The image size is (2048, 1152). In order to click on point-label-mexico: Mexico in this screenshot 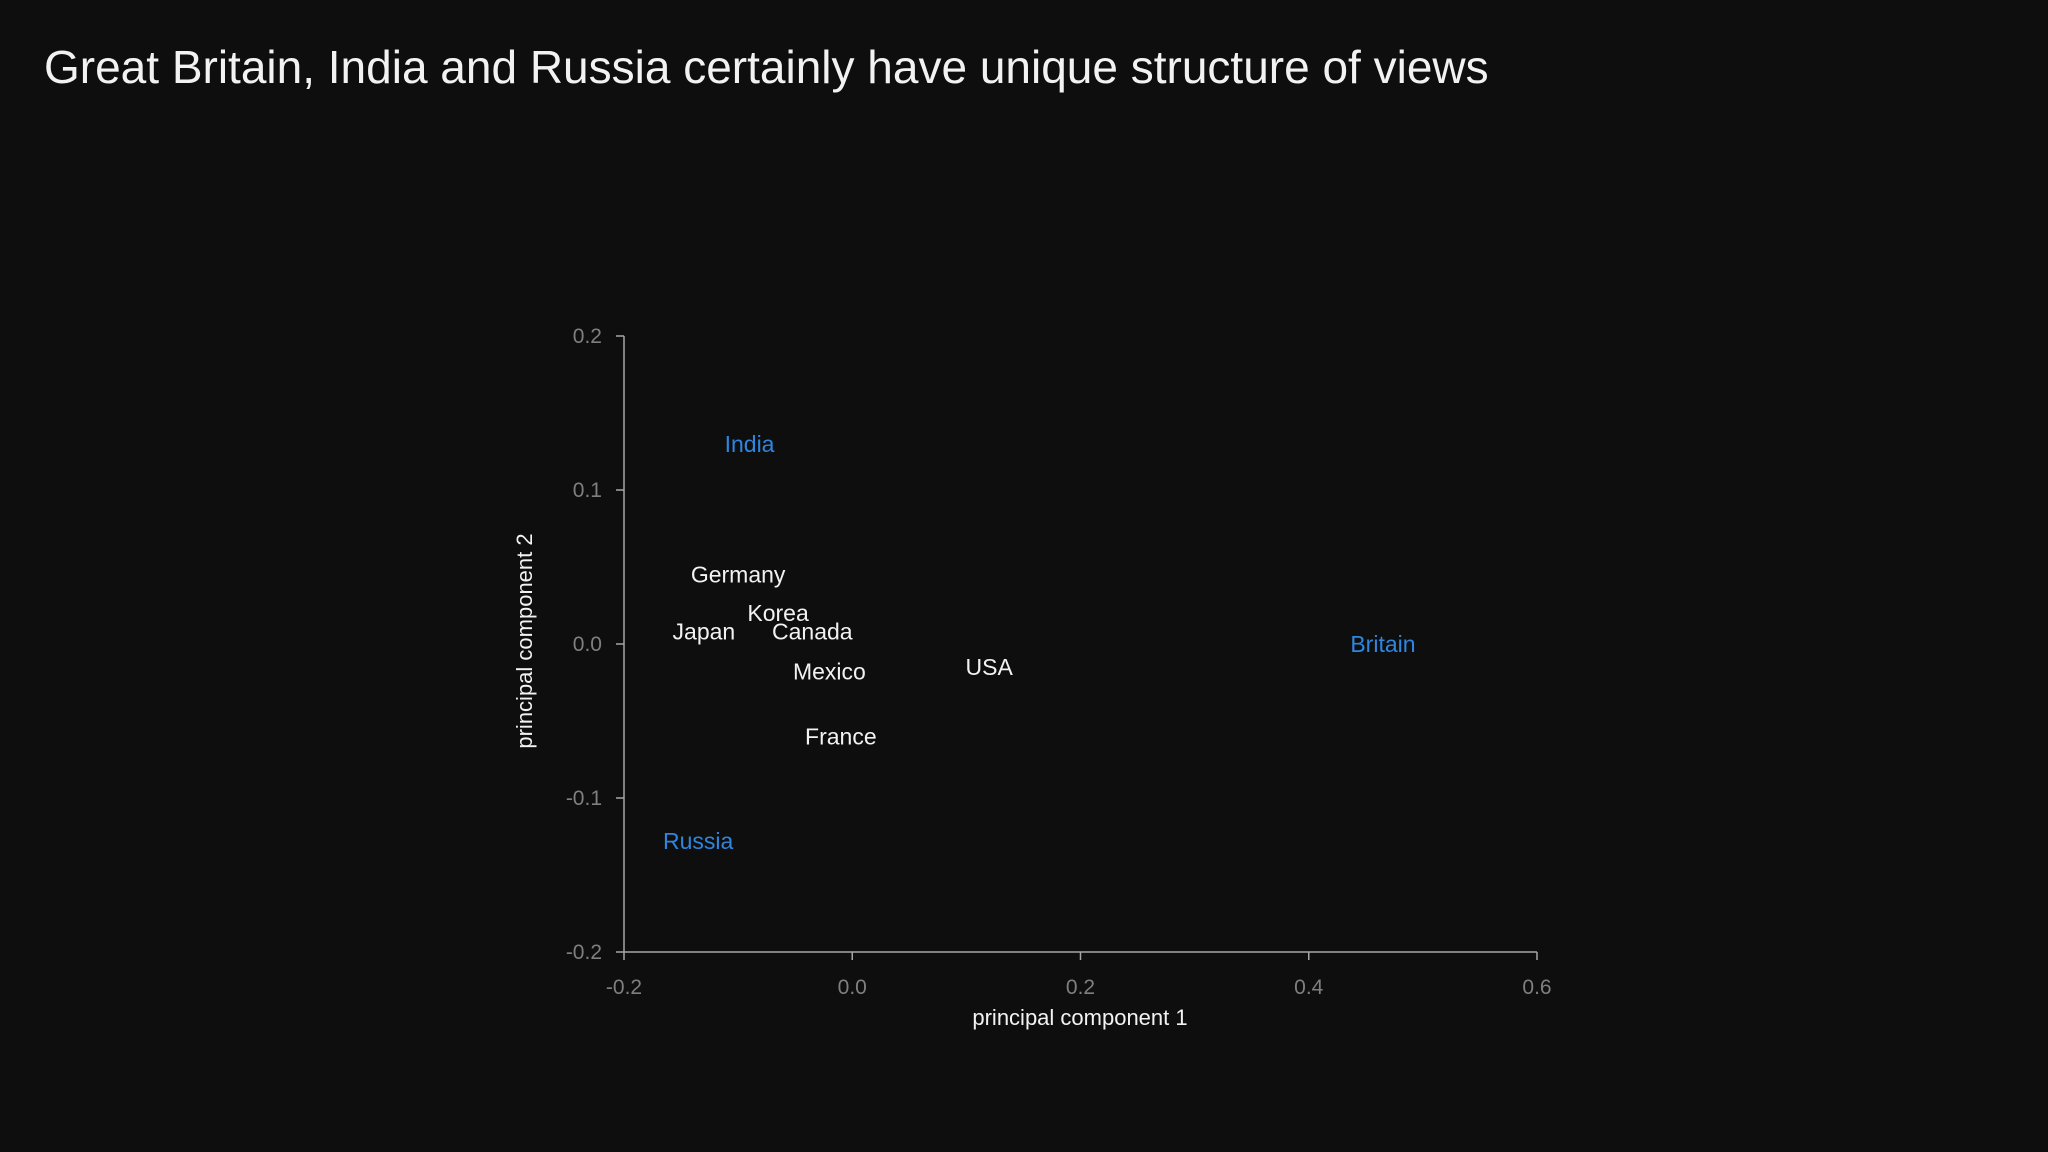, I will do `click(829, 672)`.